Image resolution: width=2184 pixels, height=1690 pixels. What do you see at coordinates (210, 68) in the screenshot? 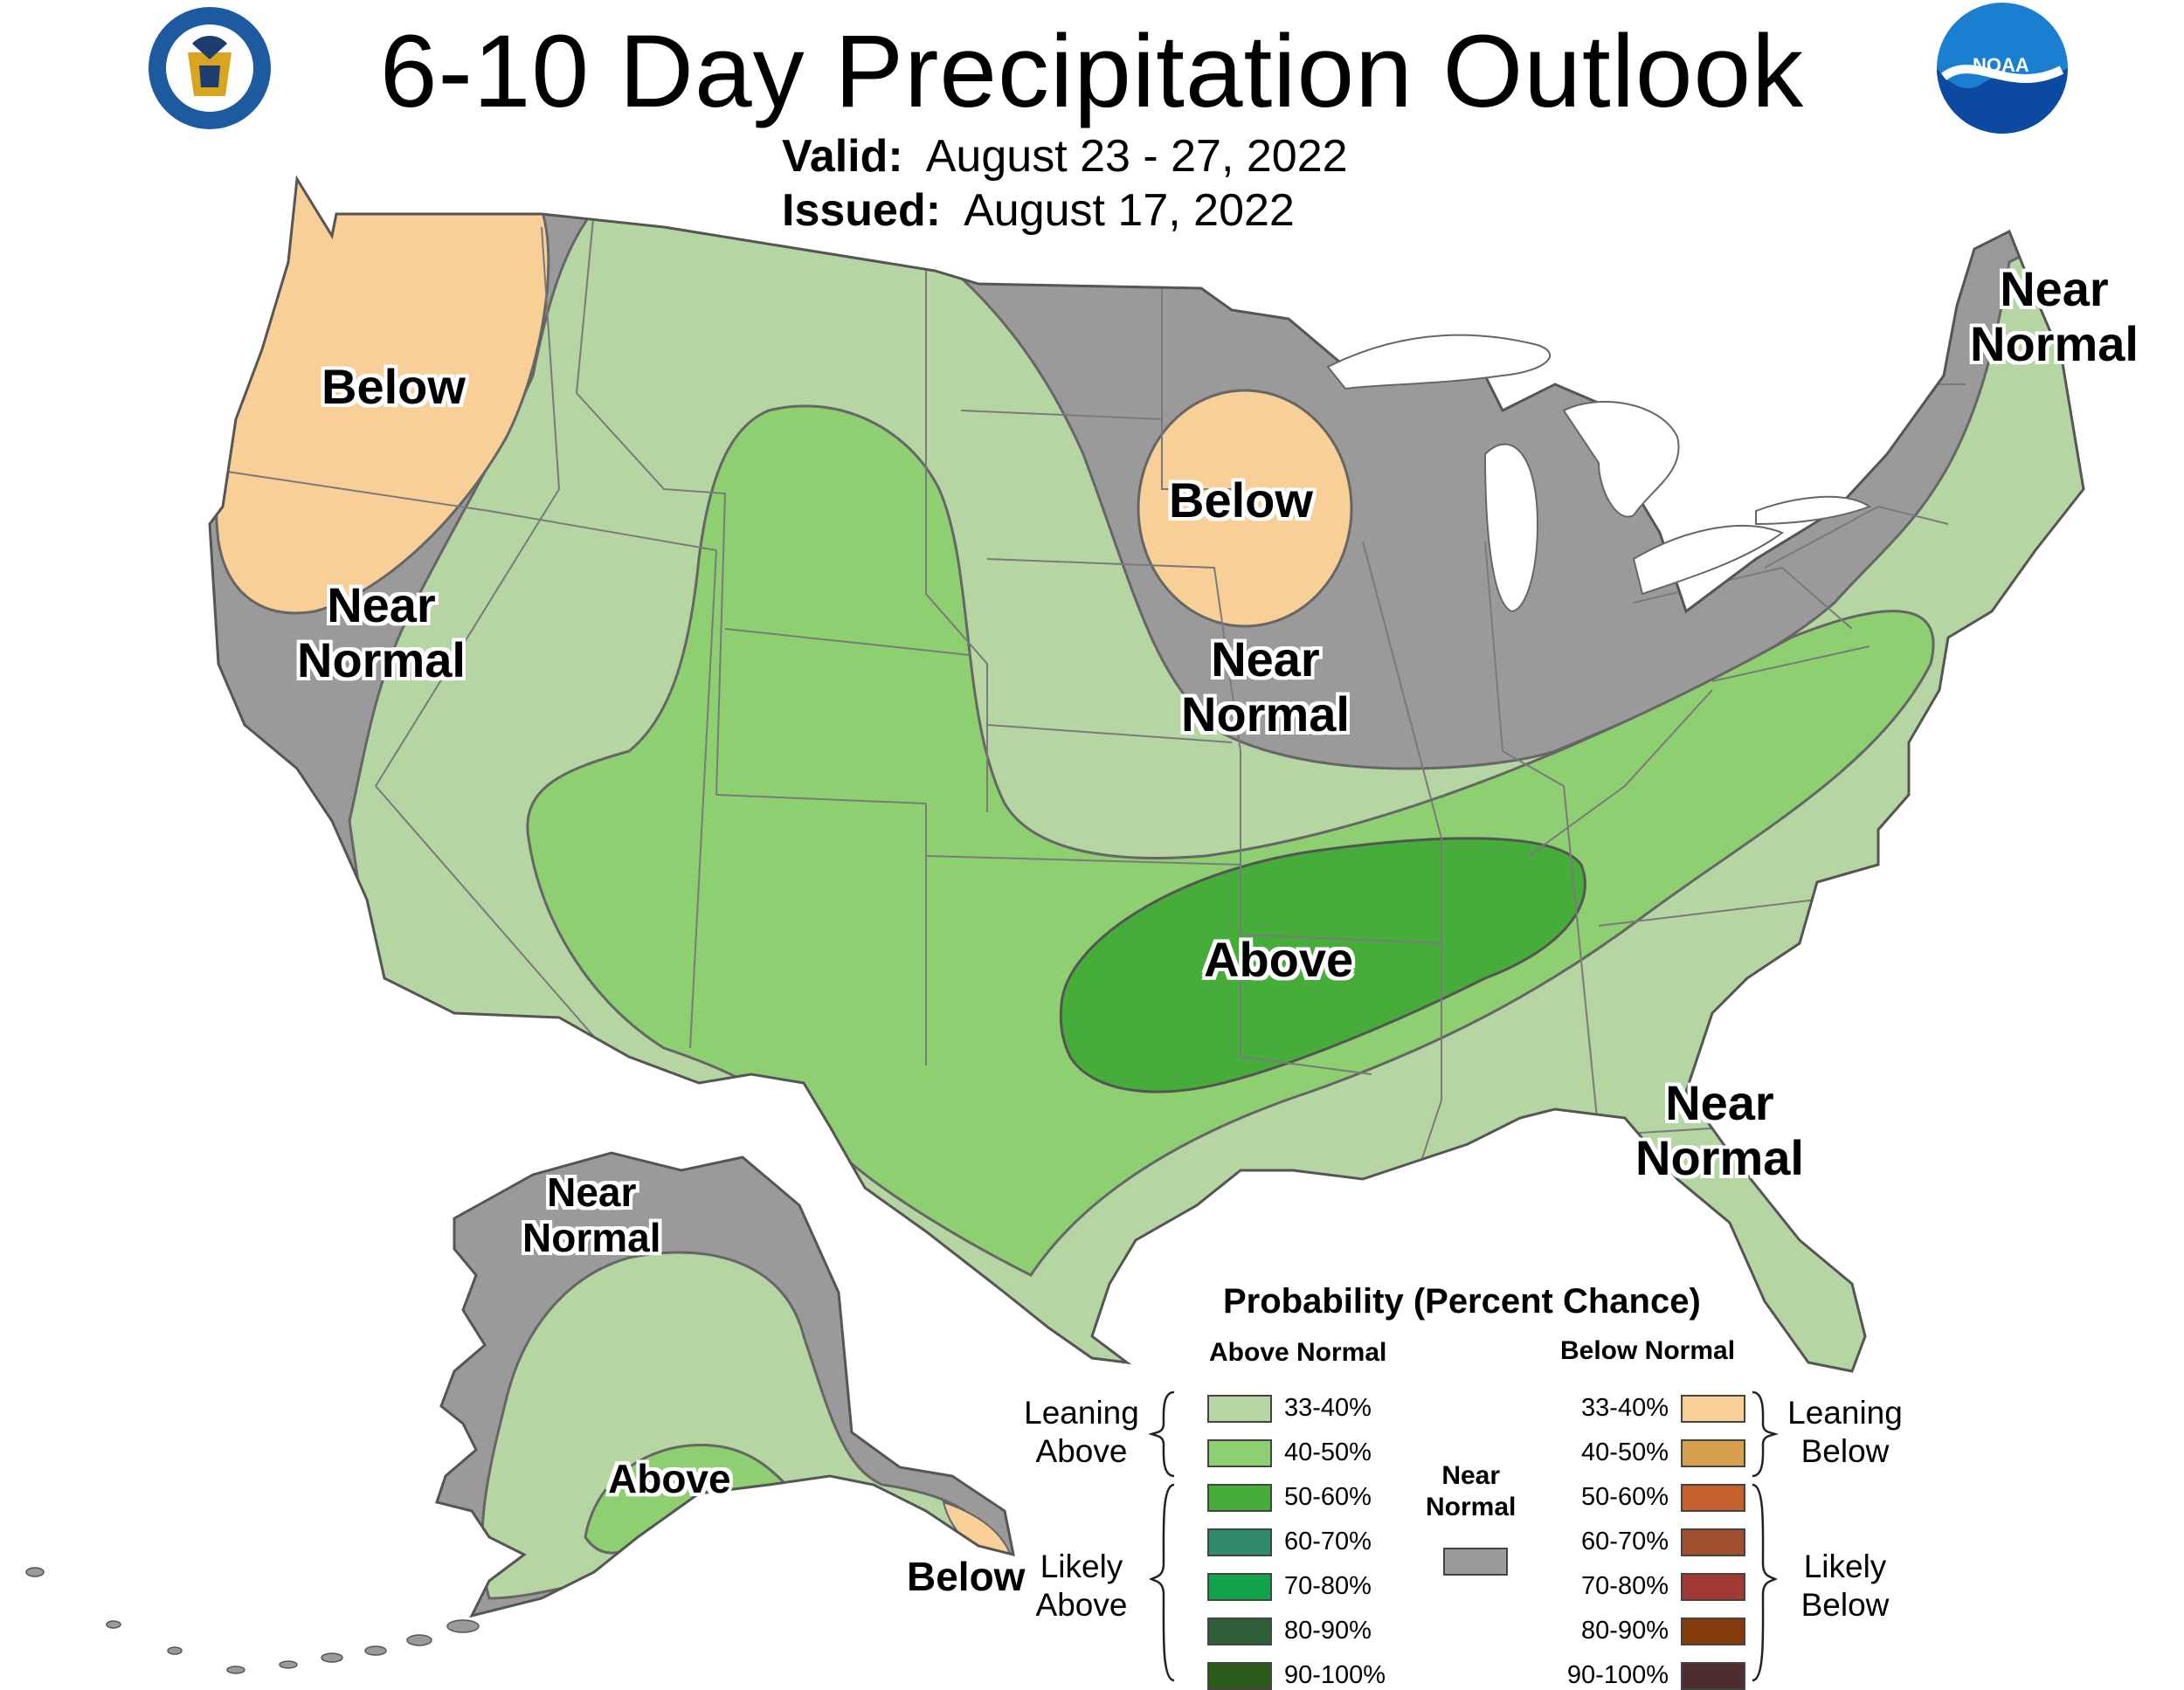
I see `commerce-seal-logo` at bounding box center [210, 68].